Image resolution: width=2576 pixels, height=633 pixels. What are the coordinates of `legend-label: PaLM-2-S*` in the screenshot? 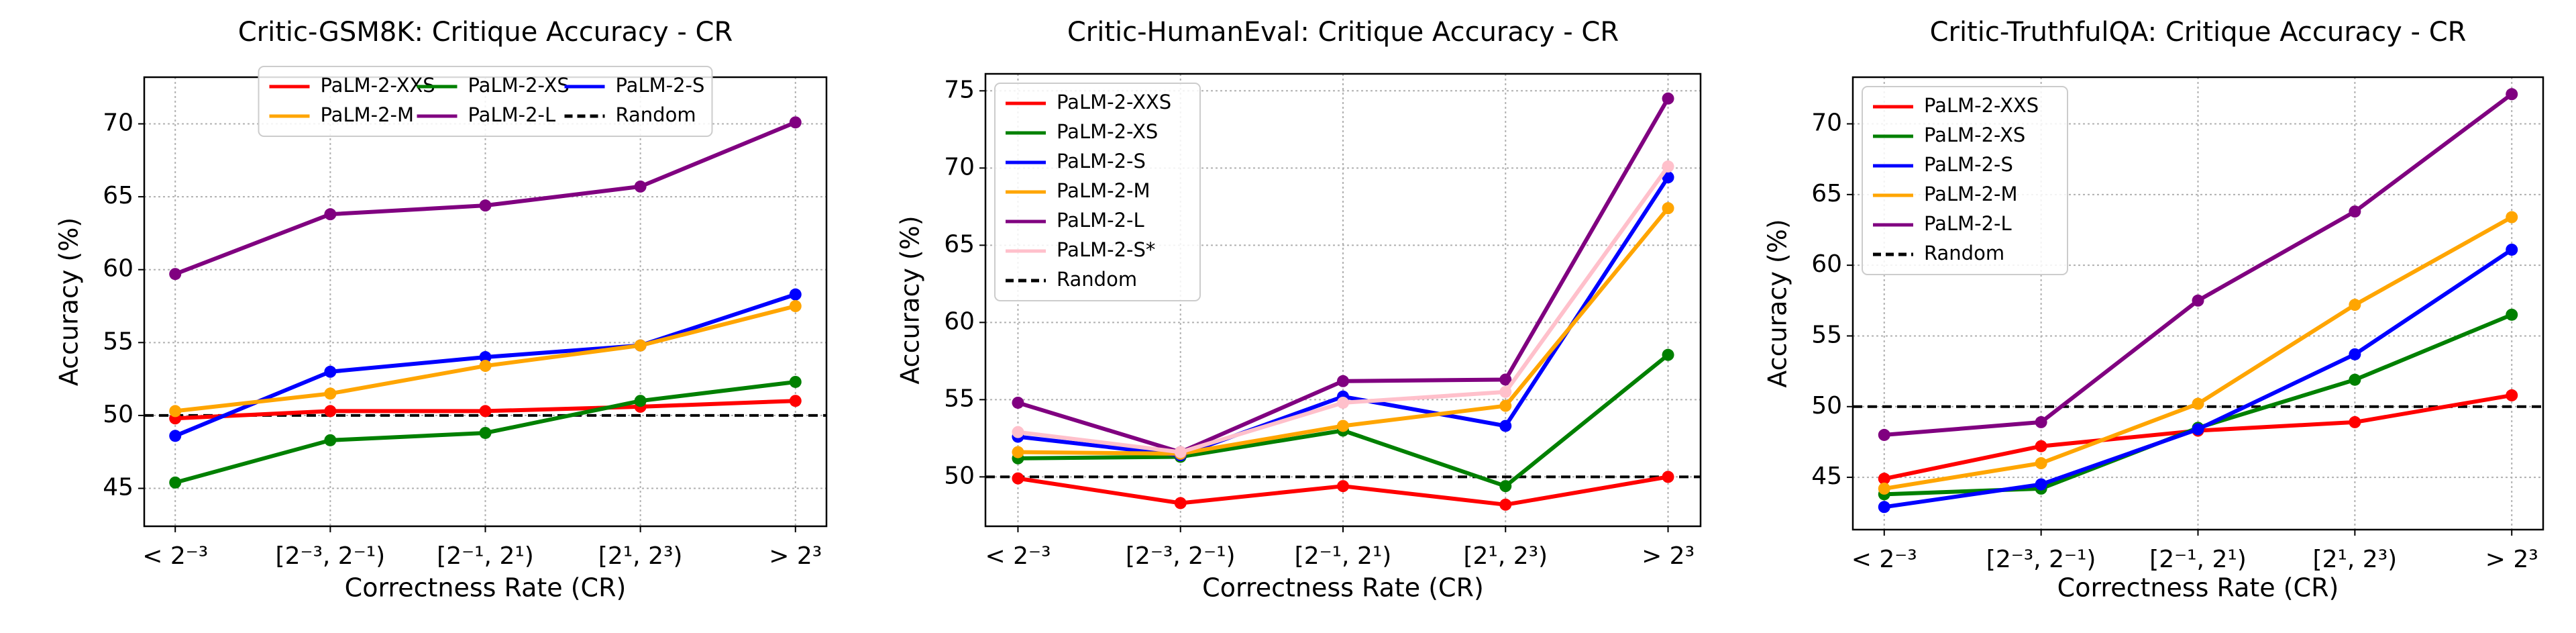 It's located at (1106, 249).